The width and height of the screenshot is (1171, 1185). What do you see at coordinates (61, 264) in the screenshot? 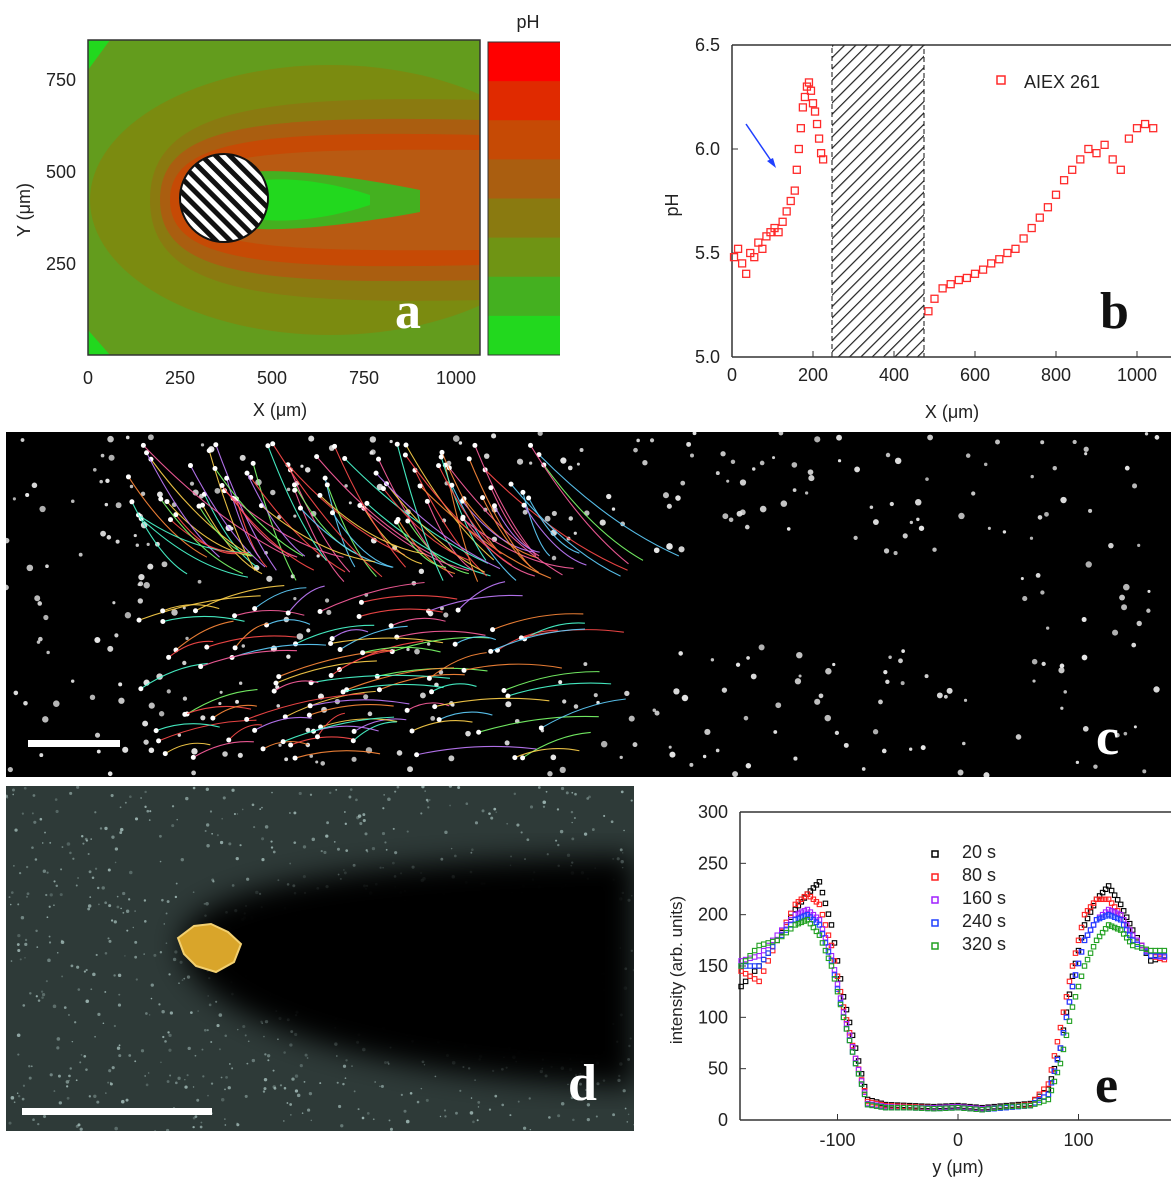
I see `panel-a-y-tick: 250` at bounding box center [61, 264].